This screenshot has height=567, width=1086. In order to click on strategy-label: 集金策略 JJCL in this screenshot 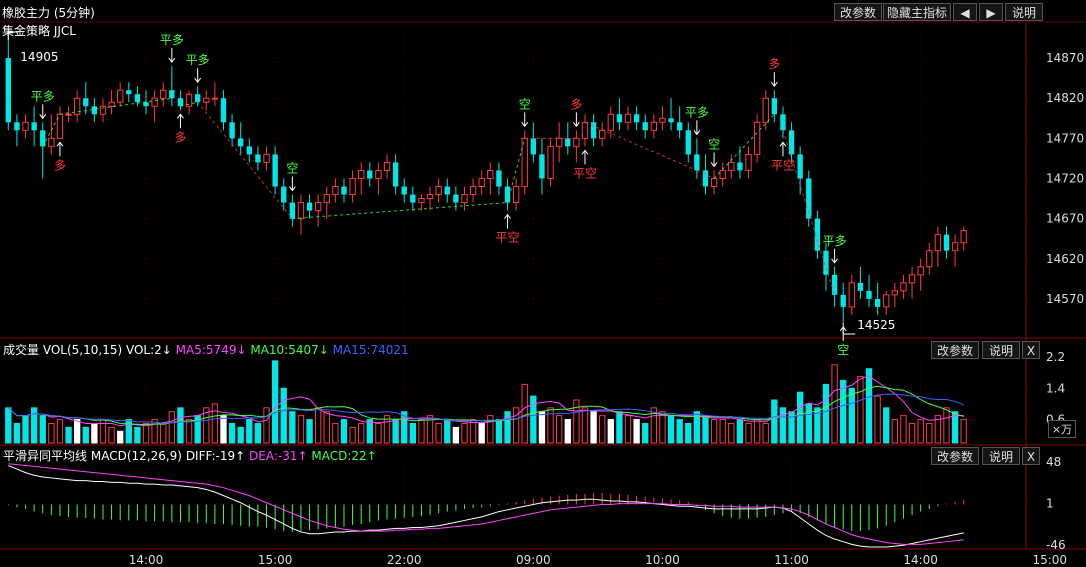, I will do `click(39, 31)`.